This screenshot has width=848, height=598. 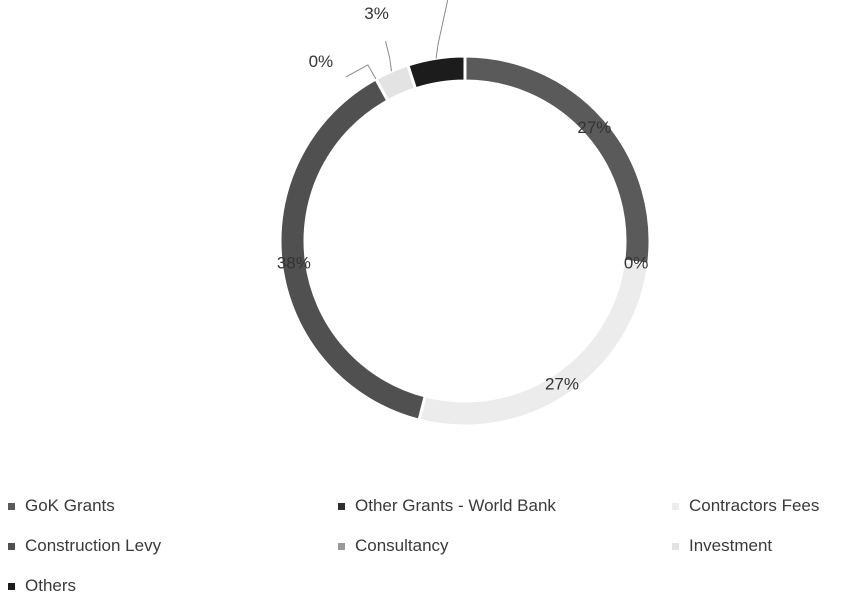 I want to click on legend-item-gok-grants: GoK Grants, so click(x=61, y=506).